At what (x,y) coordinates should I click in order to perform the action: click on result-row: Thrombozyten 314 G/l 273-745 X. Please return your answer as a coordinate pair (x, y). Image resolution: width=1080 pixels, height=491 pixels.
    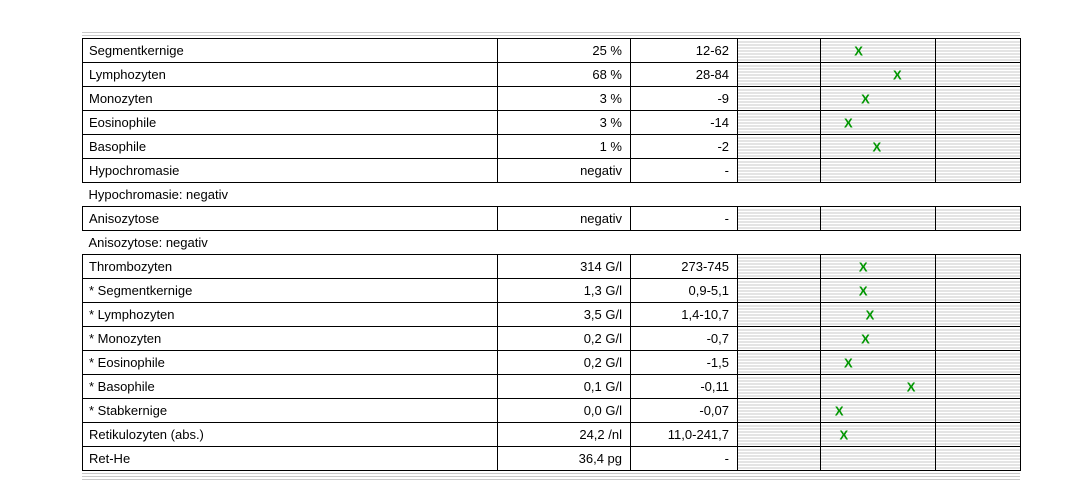
    Looking at the image, I should click on (551, 266).